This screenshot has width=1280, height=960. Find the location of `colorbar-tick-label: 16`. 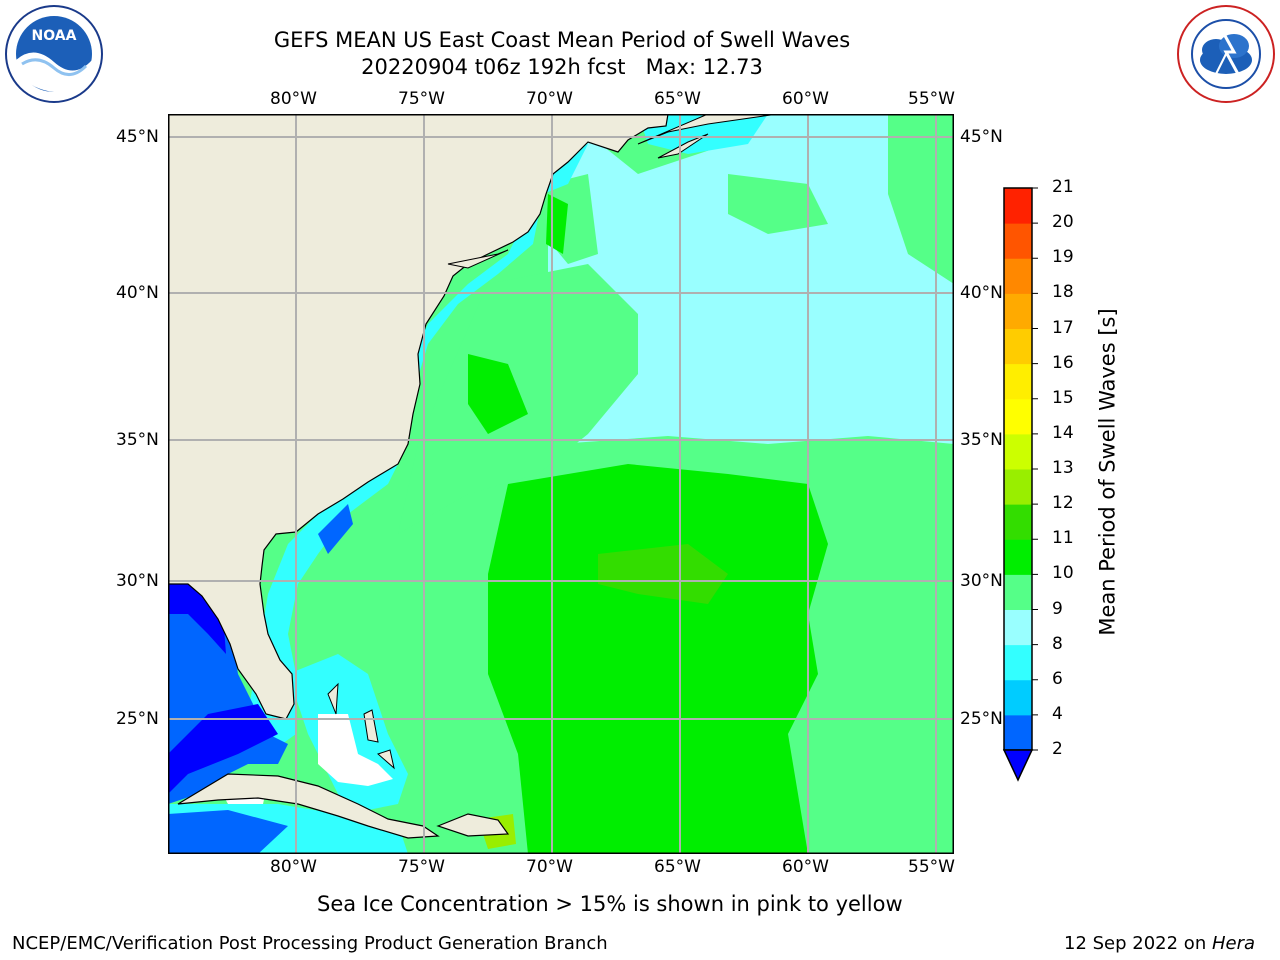

colorbar-tick-label: 16 is located at coordinates (1063, 362).